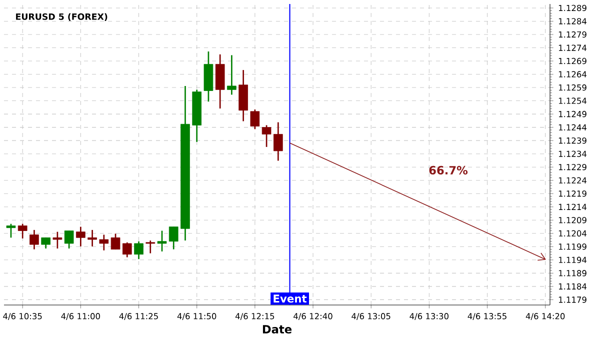 This screenshot has height=340, width=600. I want to click on y-tick-label: 1.1189, so click(572, 273).